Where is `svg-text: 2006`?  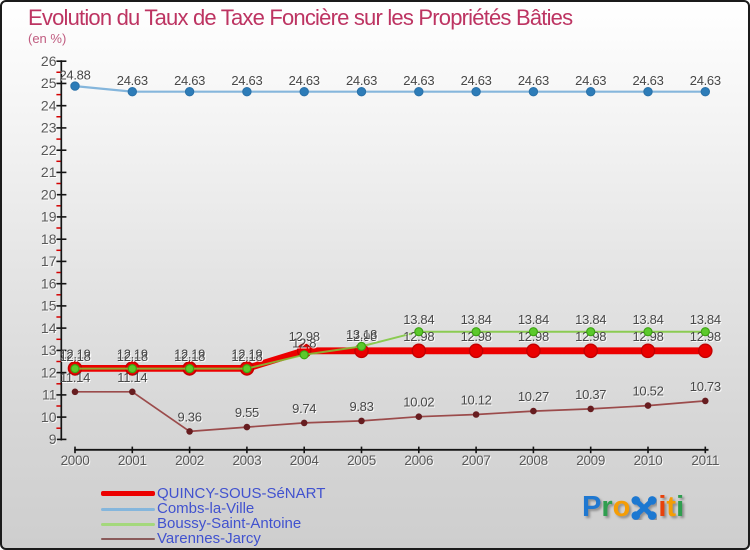
svg-text: 2006 is located at coordinates (418, 460).